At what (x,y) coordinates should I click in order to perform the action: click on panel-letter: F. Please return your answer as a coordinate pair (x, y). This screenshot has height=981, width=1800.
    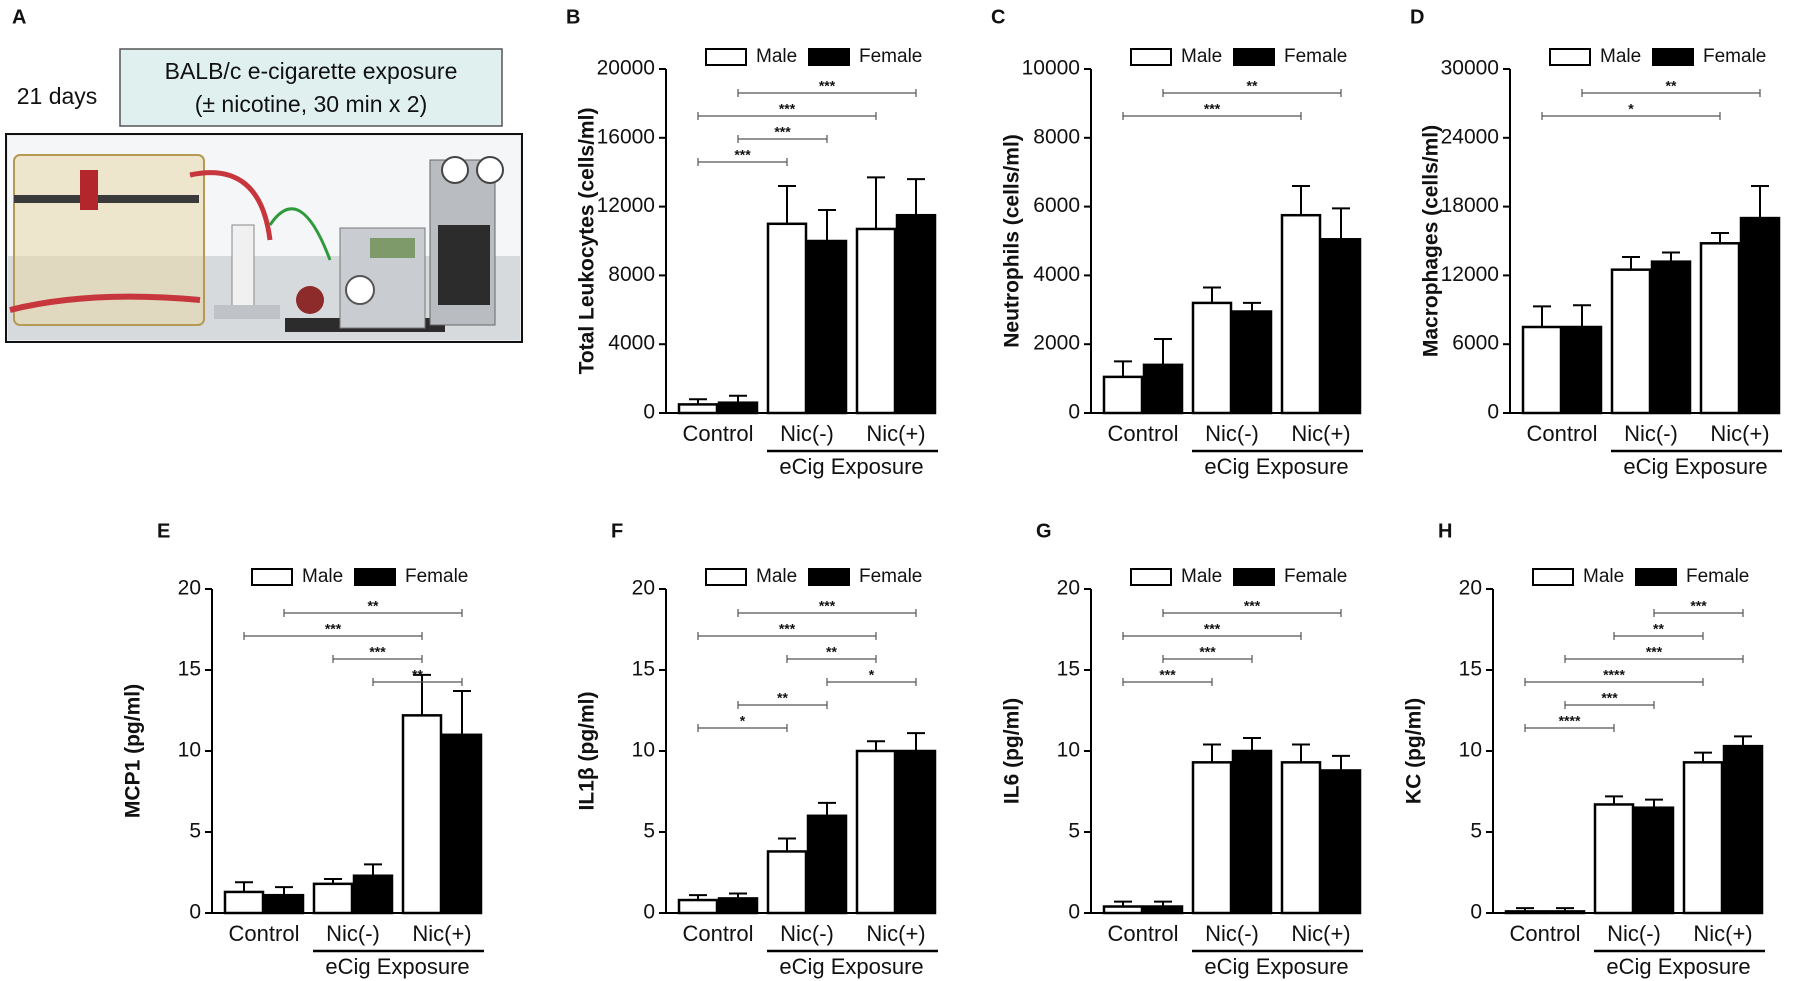
    Looking at the image, I should click on (617, 531).